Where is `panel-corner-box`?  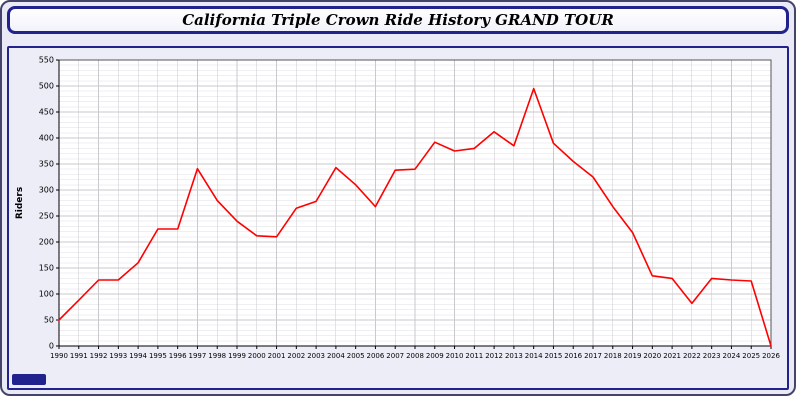 panel-corner-box is located at coordinates (29, 379).